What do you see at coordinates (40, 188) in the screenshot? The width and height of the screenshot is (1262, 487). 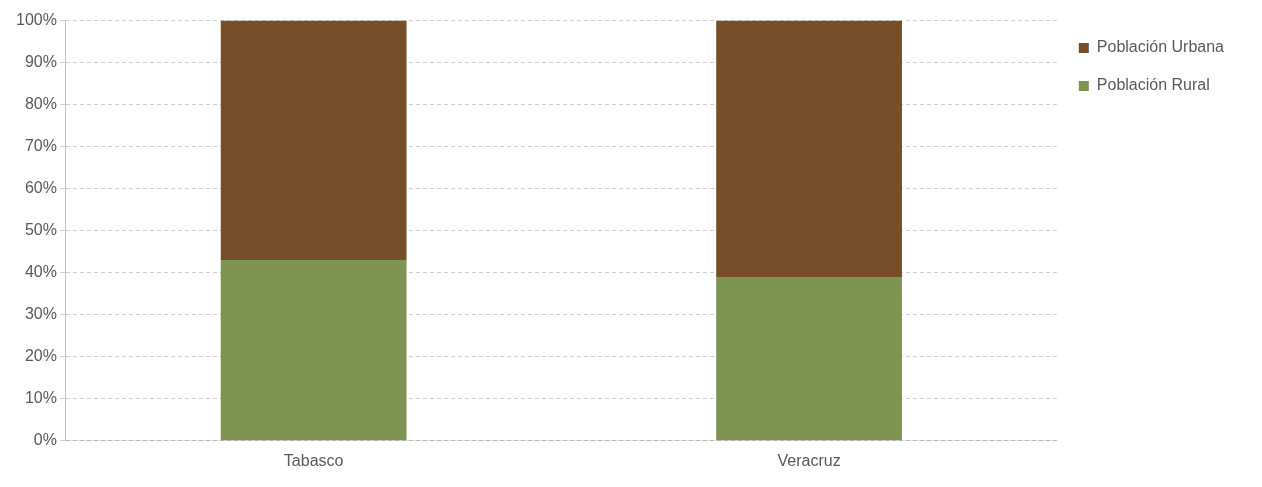 I see `y-tick-label: 60%` at bounding box center [40, 188].